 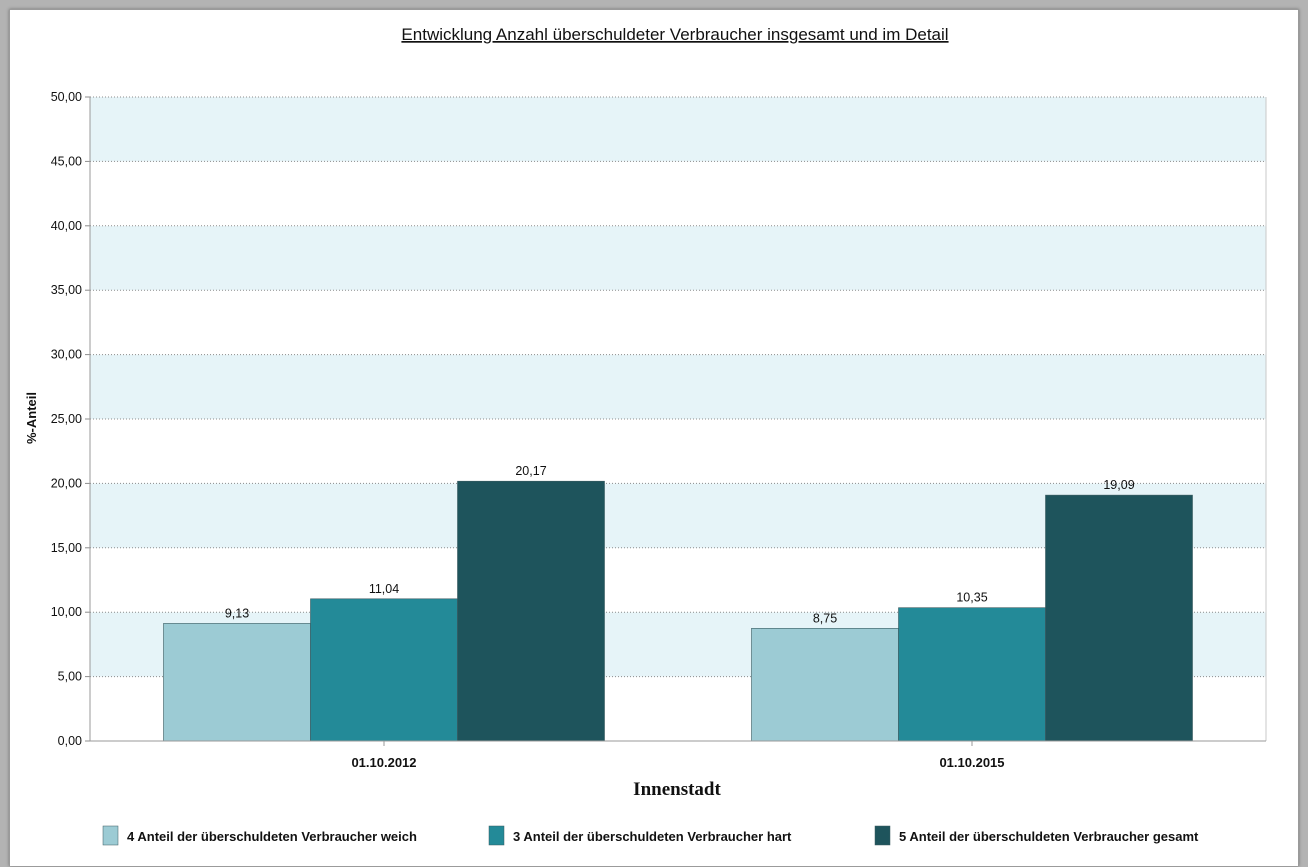 What do you see at coordinates (66, 483) in the screenshot?
I see `y-tick-label: 20,00` at bounding box center [66, 483].